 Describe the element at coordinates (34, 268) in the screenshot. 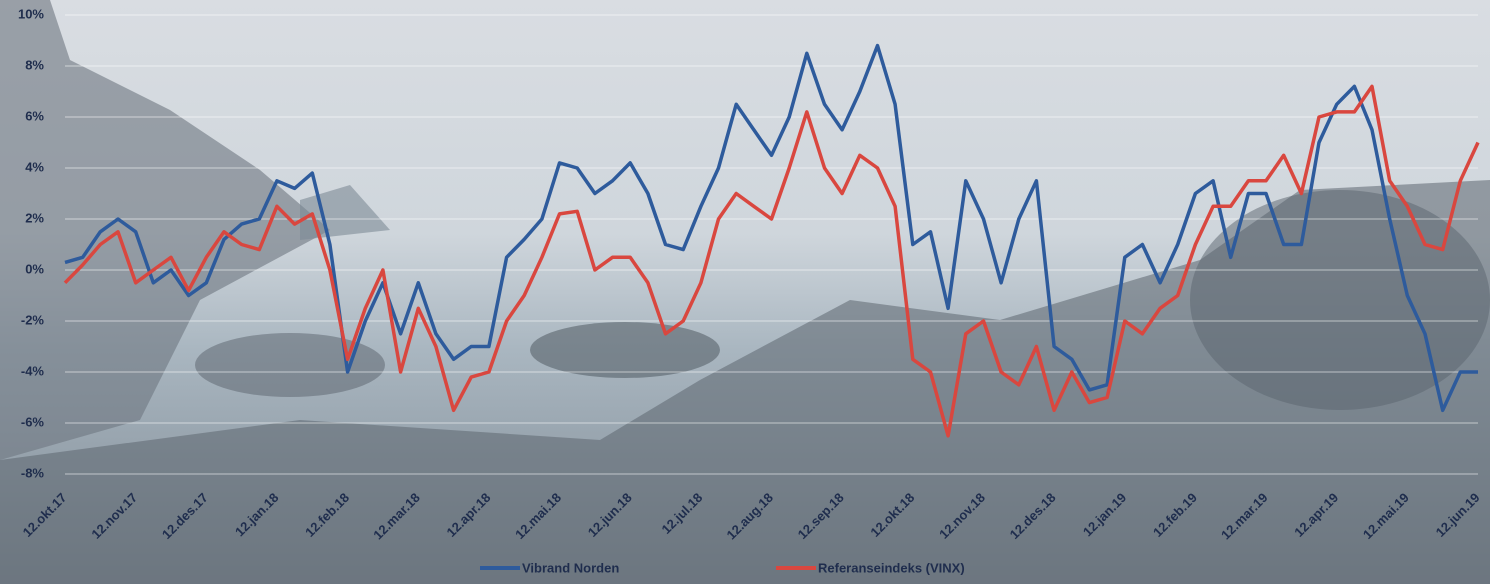

I see `y-tick-label: 0%` at that location.